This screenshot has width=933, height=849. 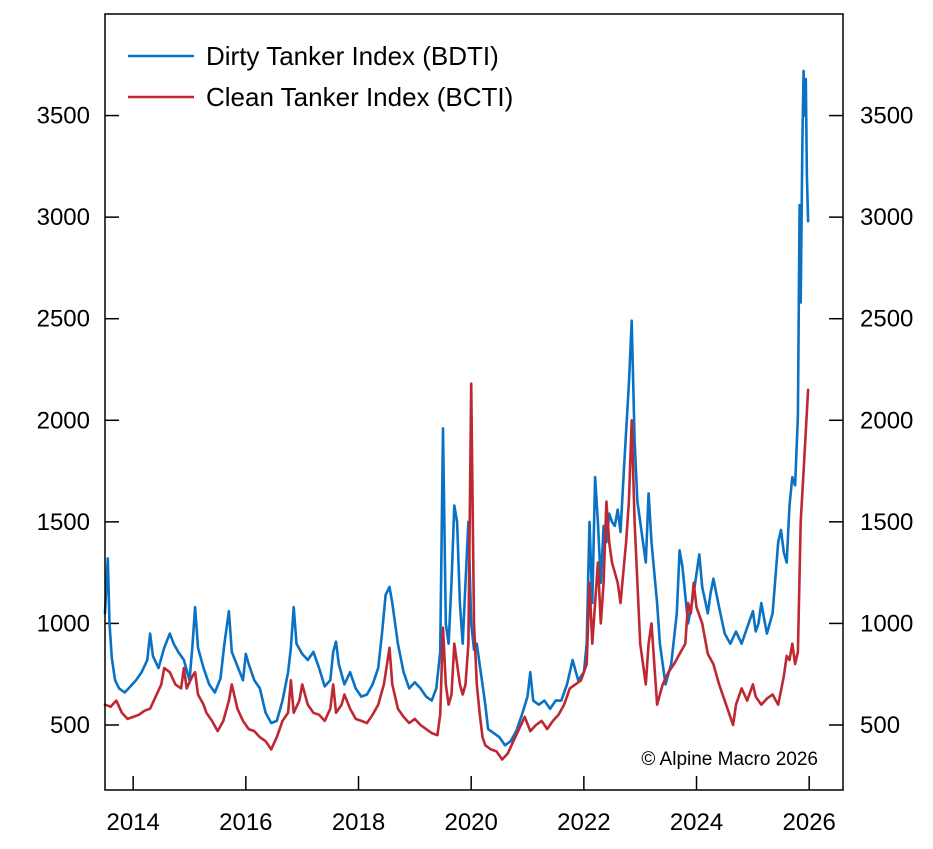 I want to click on legend-label-bcti: Clean Tanker Index (BCTI), so click(x=359, y=97).